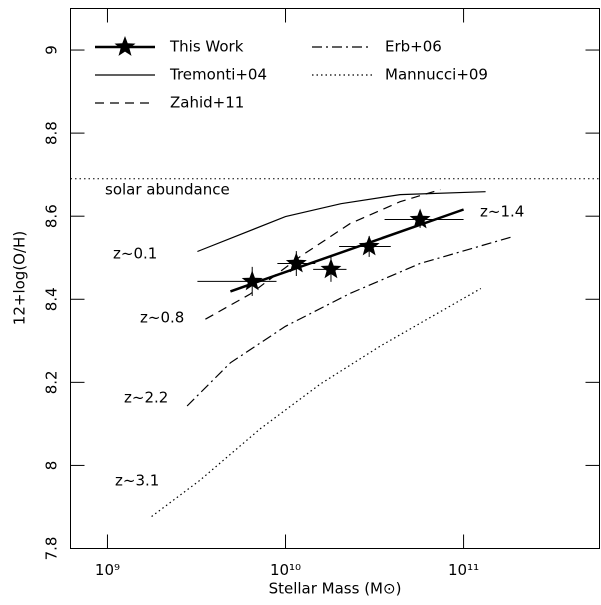  I want to click on x-tick-label: 10¹⁰, so click(285, 570).